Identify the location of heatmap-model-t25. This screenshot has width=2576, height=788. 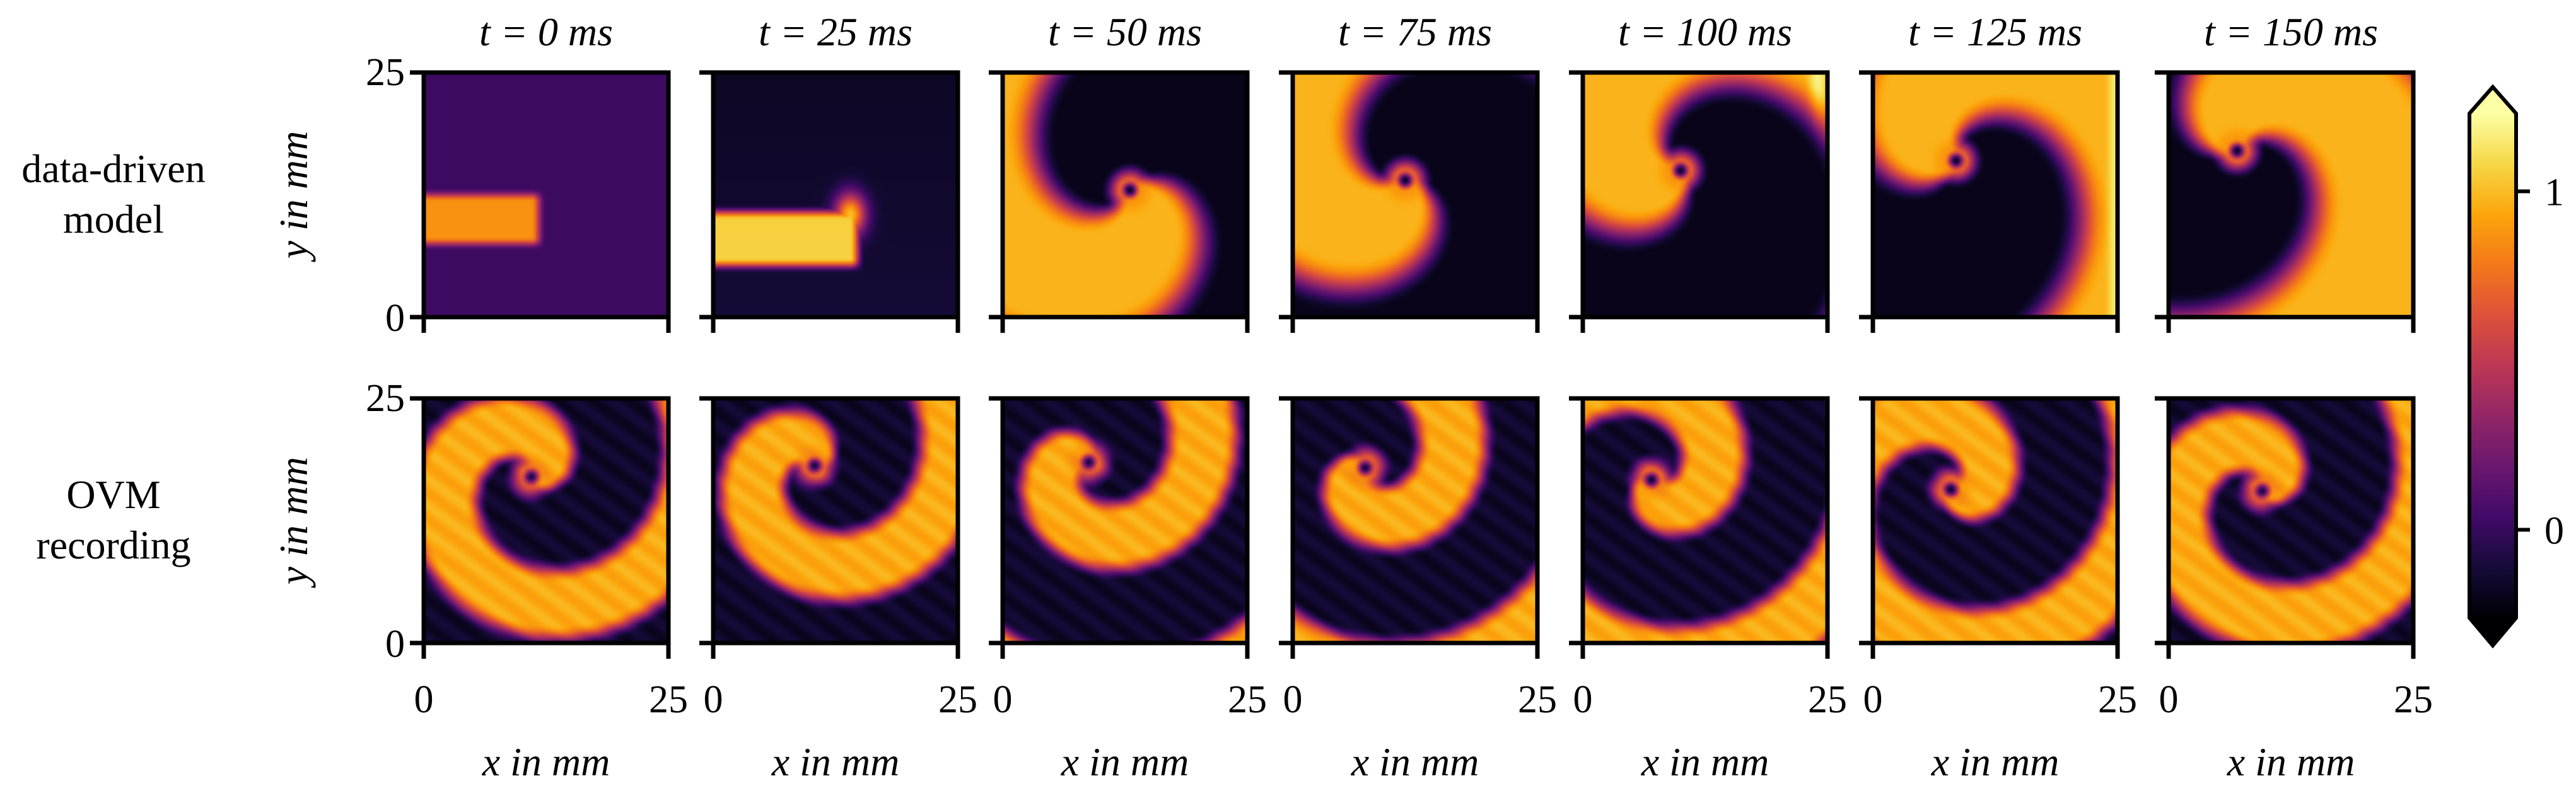
(836, 194).